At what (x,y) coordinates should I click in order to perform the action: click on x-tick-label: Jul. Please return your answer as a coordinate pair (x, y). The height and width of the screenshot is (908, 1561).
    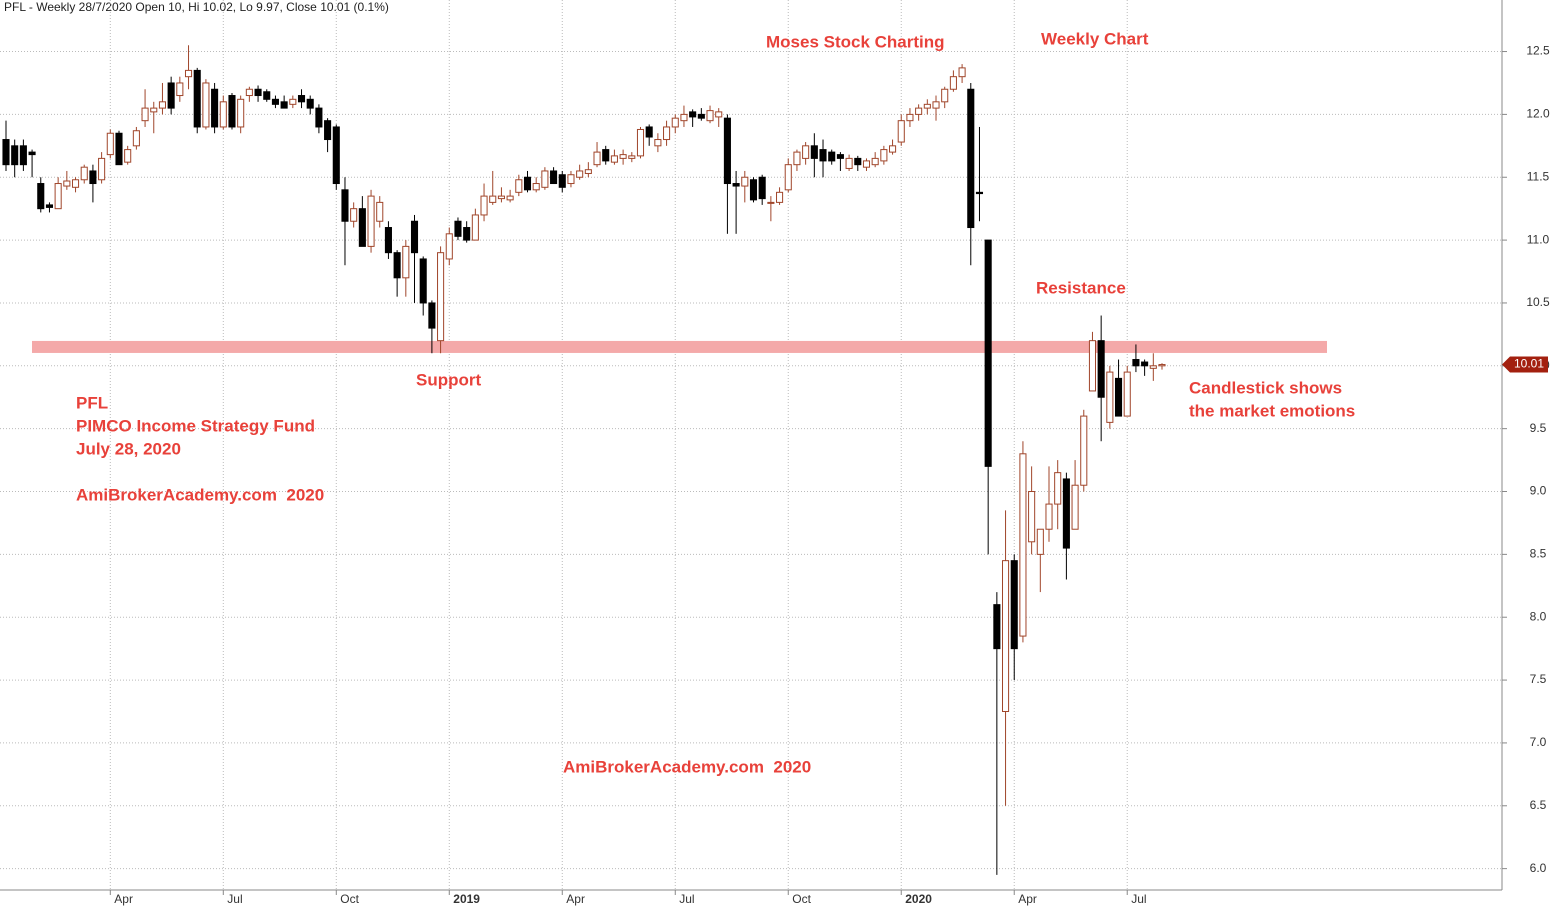
    Looking at the image, I should click on (1138, 899).